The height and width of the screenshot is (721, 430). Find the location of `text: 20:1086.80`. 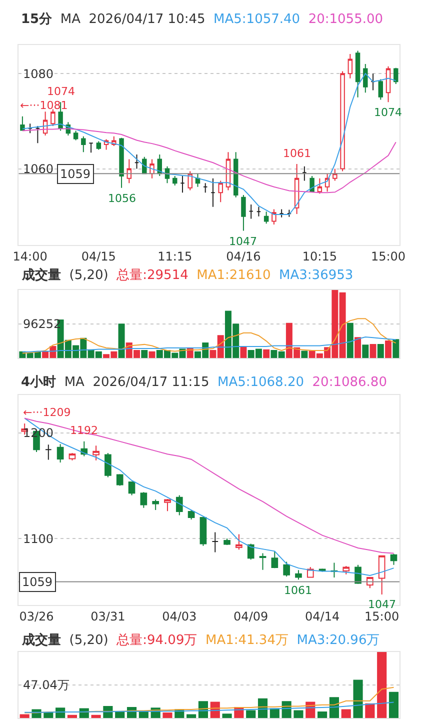

text: 20:1086.80 is located at coordinates (349, 382).